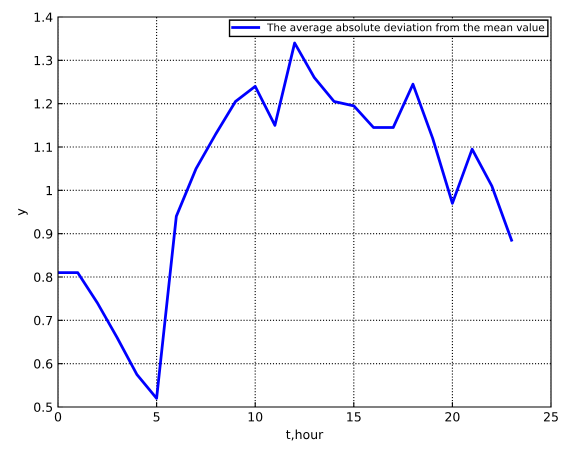  I want to click on y-tick-label: 1.2, so click(43, 103).